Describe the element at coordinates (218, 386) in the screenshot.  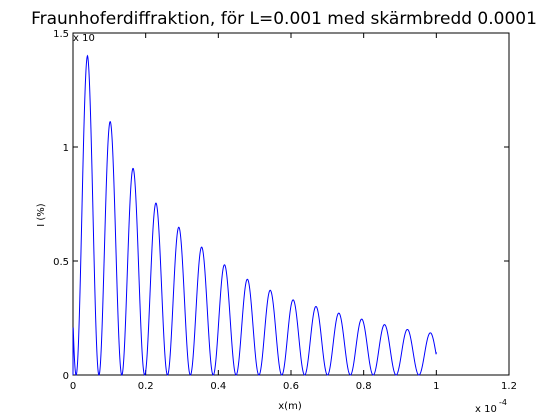
I see `x-tick-label: 0.4` at that location.